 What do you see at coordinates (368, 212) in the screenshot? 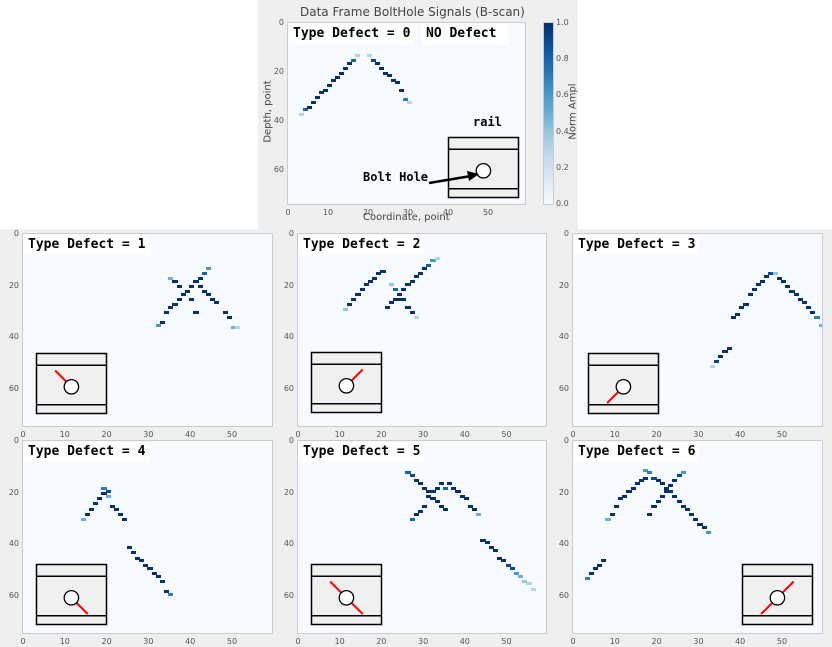
I see `x-tick-label: 20` at bounding box center [368, 212].